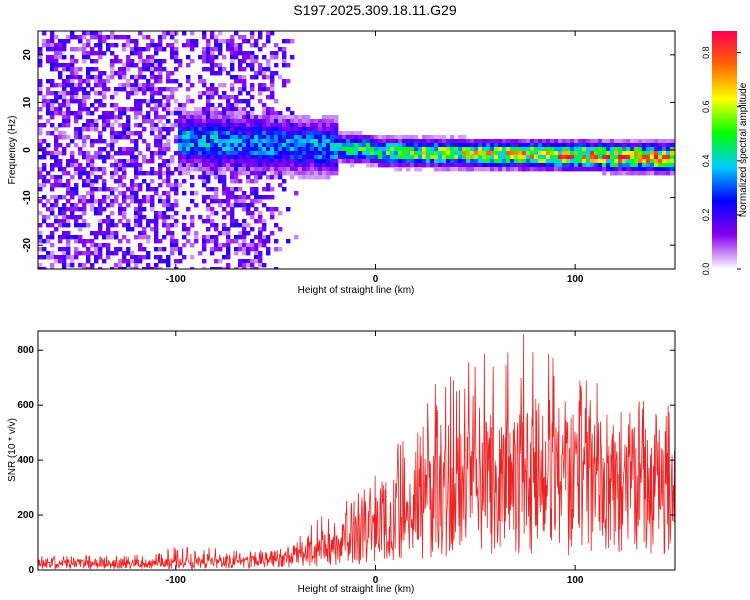 The image size is (750, 600). Describe the element at coordinates (575, 580) in the screenshot. I see `x-tick-label: 100` at that location.